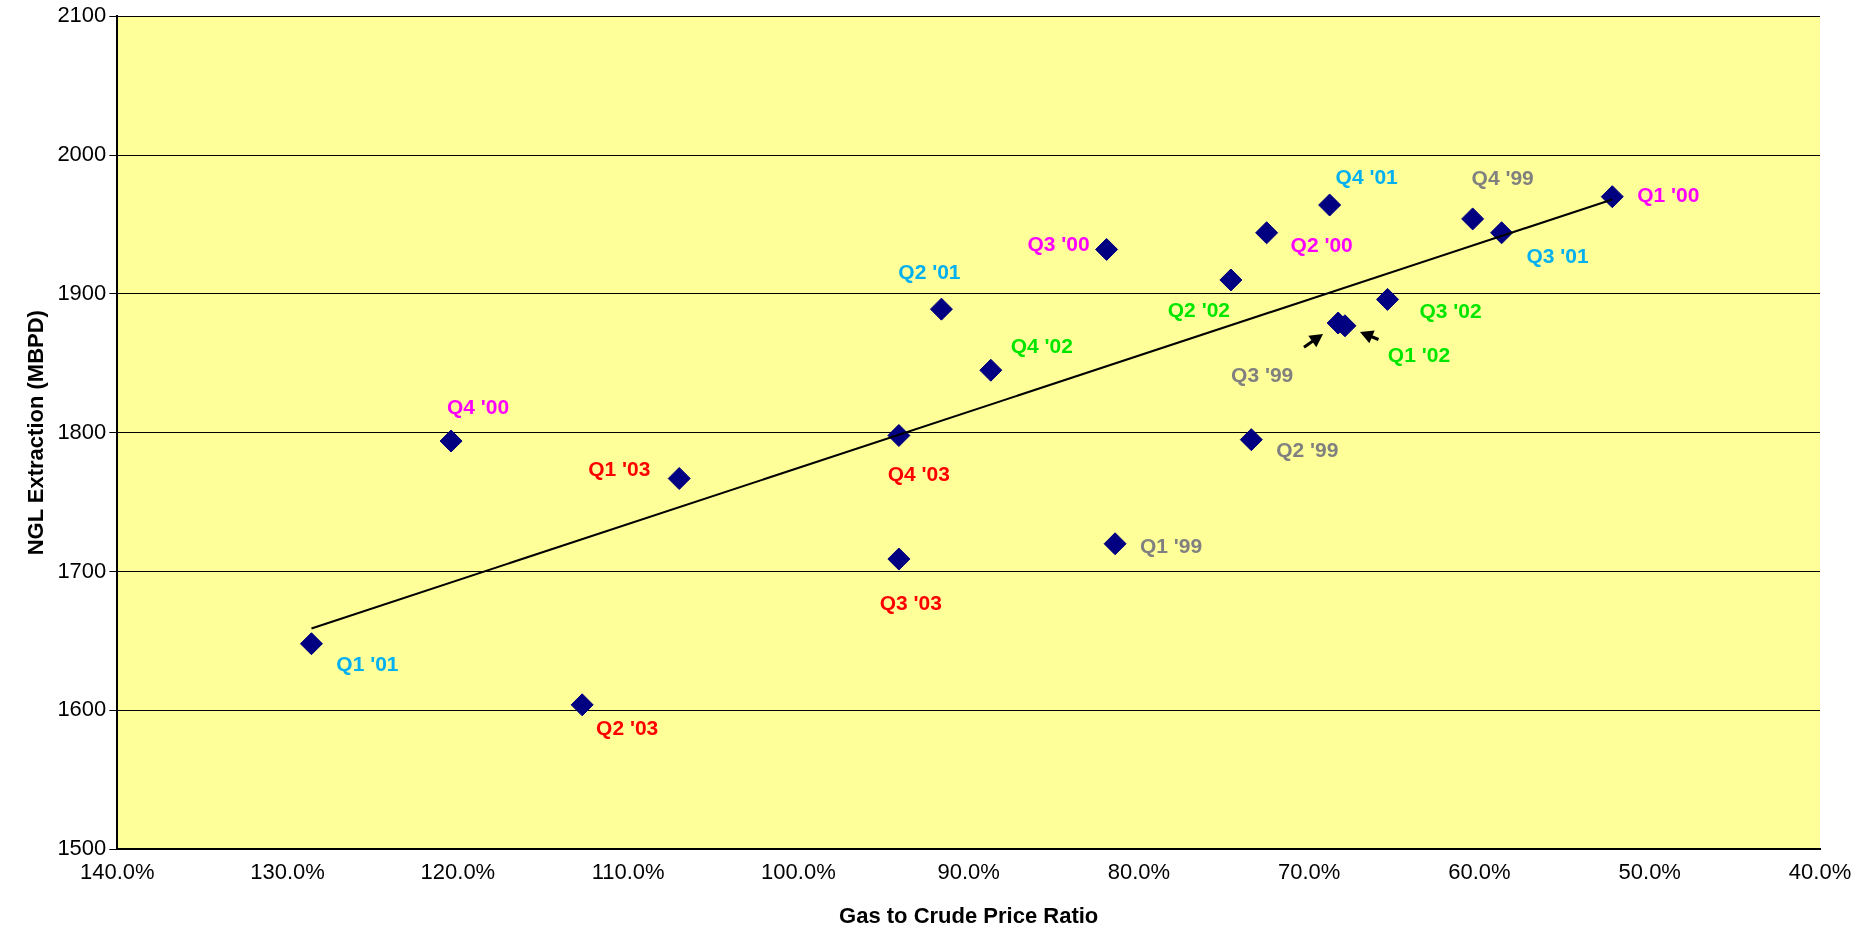  I want to click on x-tick-label: 100.0%, so click(798, 872).